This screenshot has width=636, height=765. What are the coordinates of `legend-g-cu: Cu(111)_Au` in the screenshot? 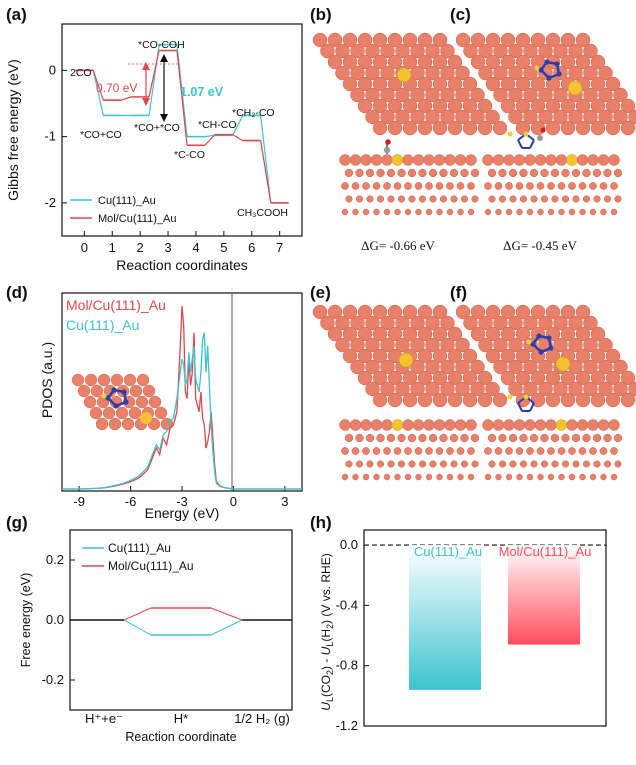 It's located at (139, 548).